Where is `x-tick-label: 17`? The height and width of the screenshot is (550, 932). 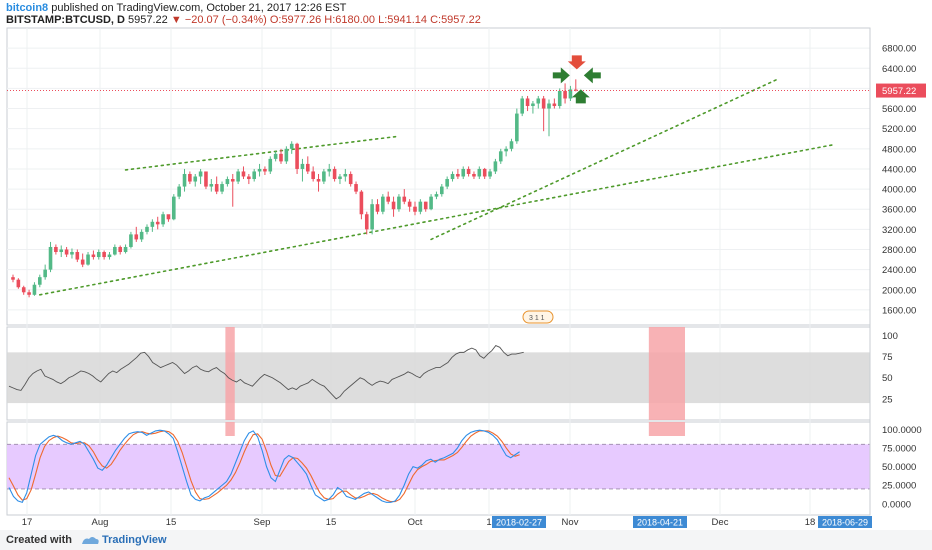
x-tick-label: 17 is located at coordinates (27, 522).